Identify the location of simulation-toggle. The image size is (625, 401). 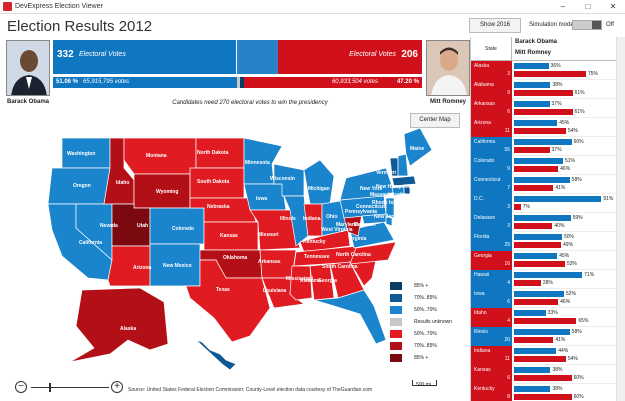
(587, 25).